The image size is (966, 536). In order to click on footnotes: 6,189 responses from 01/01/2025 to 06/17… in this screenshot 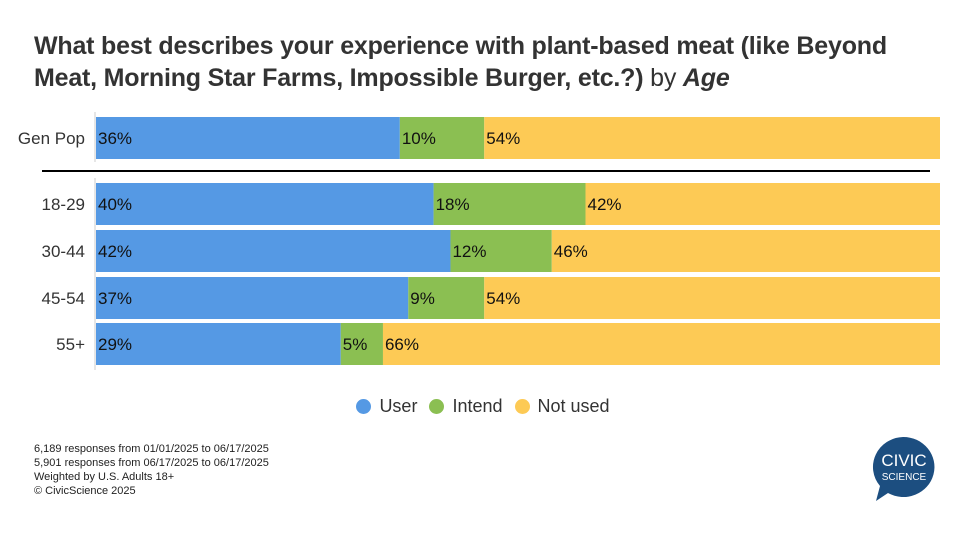, I will do `click(151, 470)`.